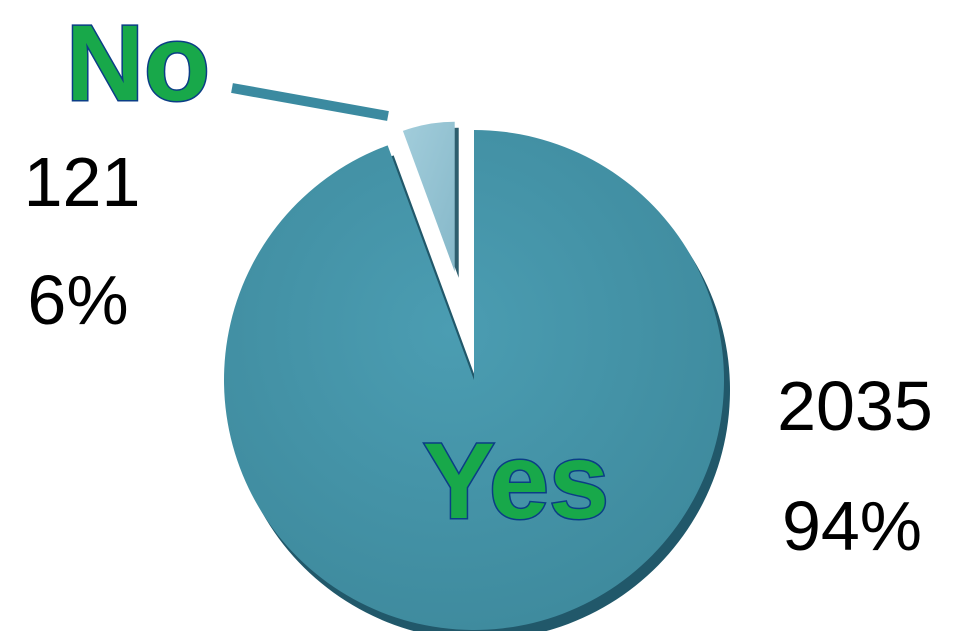 The height and width of the screenshot is (631, 956). What do you see at coordinates (310, 102) in the screenshot?
I see `no-leader-line` at bounding box center [310, 102].